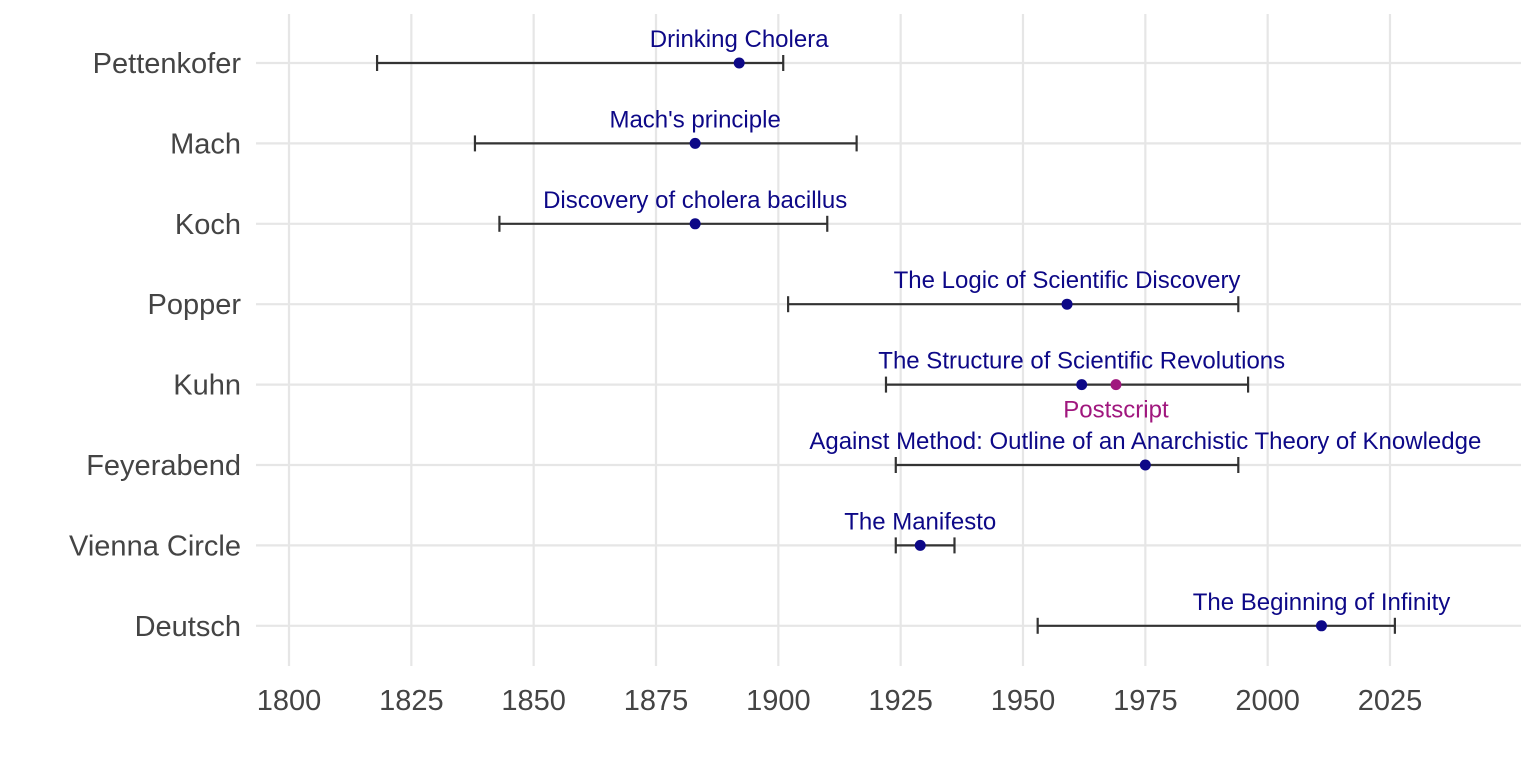 The image size is (1536, 768). Describe the element at coordinates (694, 119) in the screenshot. I see `work-label: Mach's principle` at that location.